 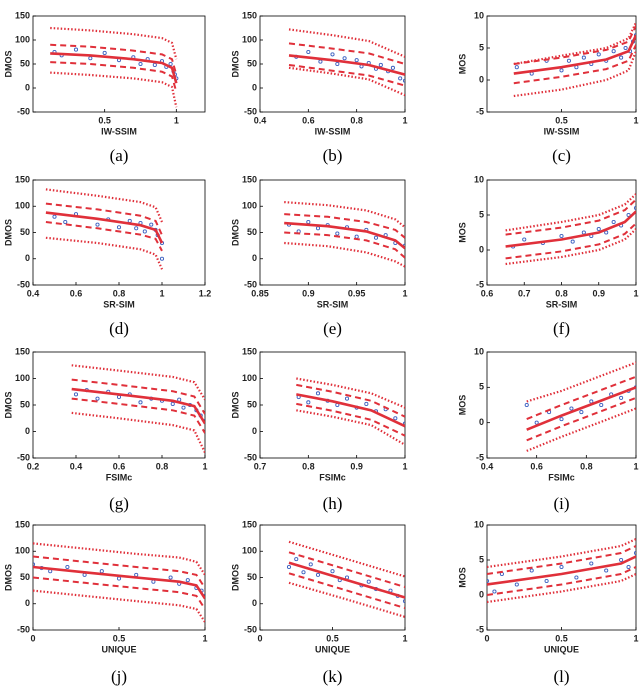 What do you see at coordinates (332, 638) in the screenshot?
I see `x-tick-label: 0.5` at bounding box center [332, 638].